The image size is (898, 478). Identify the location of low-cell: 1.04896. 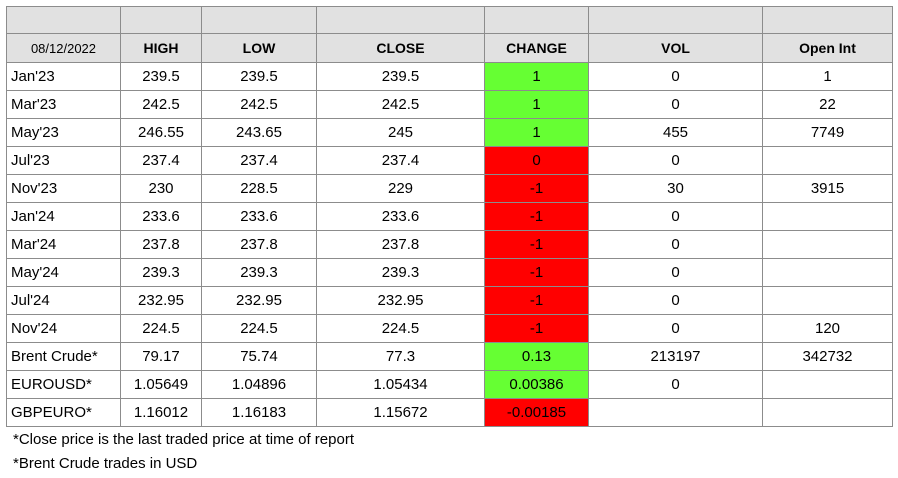
(259, 384).